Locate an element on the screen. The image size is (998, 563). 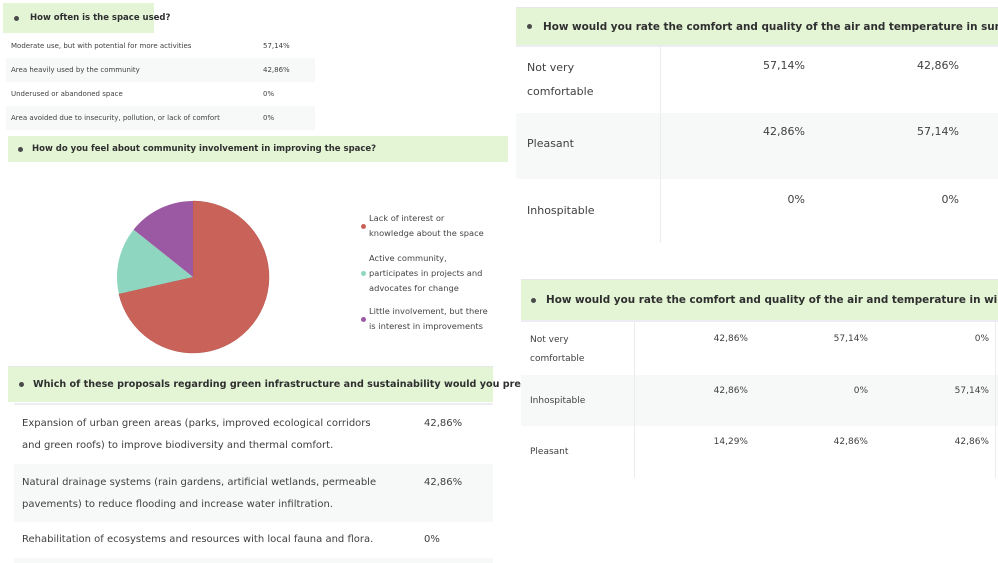
legend-text: is interest in improvements is located at coordinates (426, 326).